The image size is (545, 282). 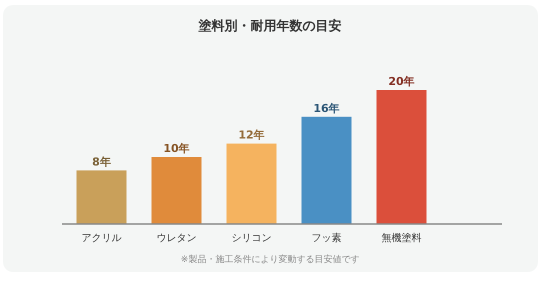 I want to click on chart-title: 塗料別・耐用年数の目安, so click(x=270, y=26).